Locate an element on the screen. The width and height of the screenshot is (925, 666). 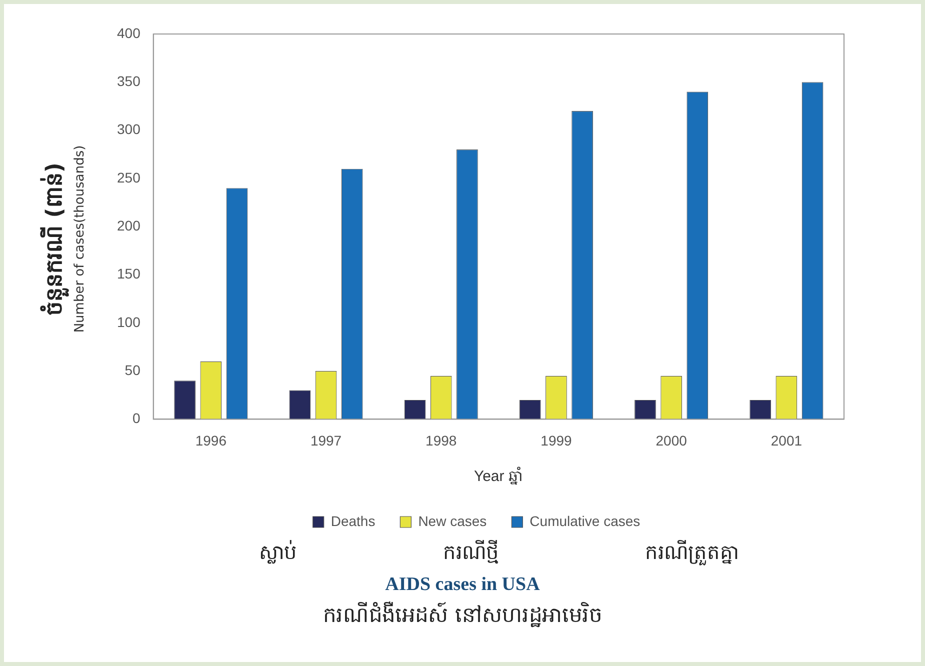
x-tick-label: 1996 is located at coordinates (211, 440).